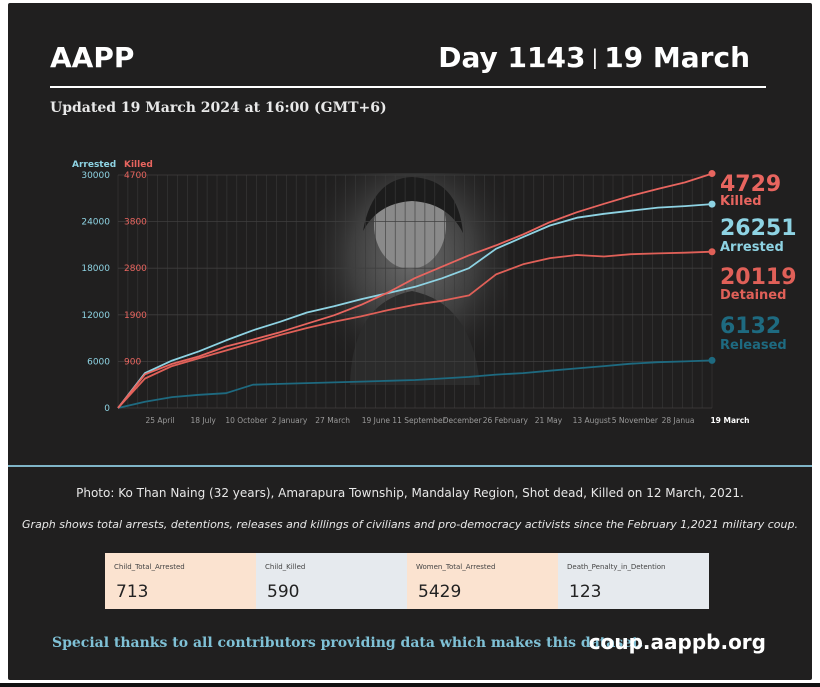  I want to click on stat-value: 590, so click(283, 592).